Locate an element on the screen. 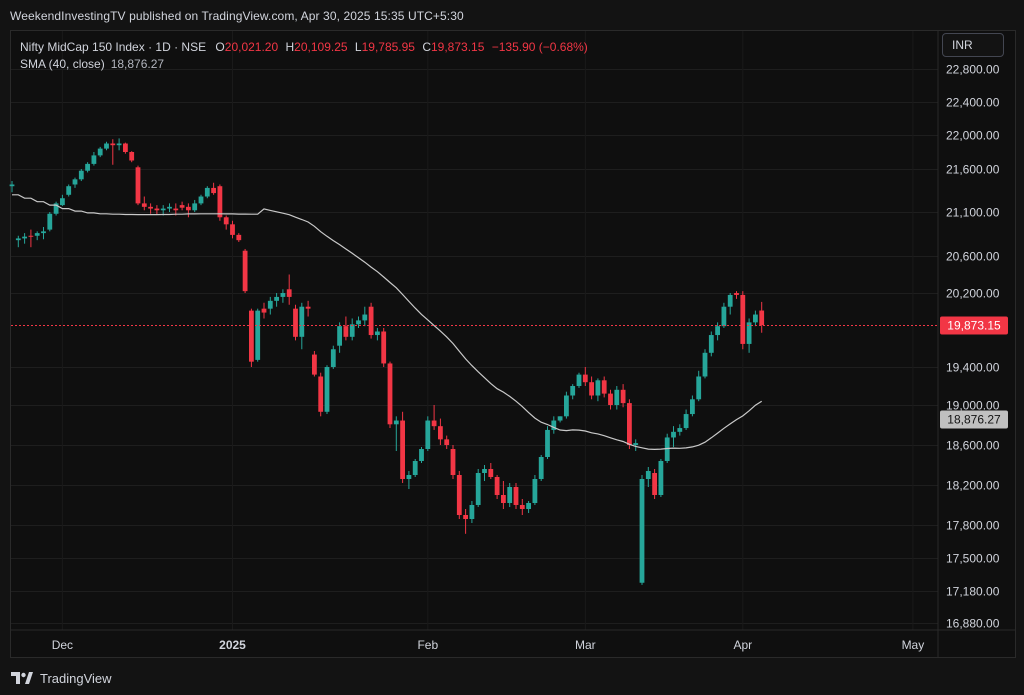  sma-price-tag-label: 18,876.27 is located at coordinates (974, 420).